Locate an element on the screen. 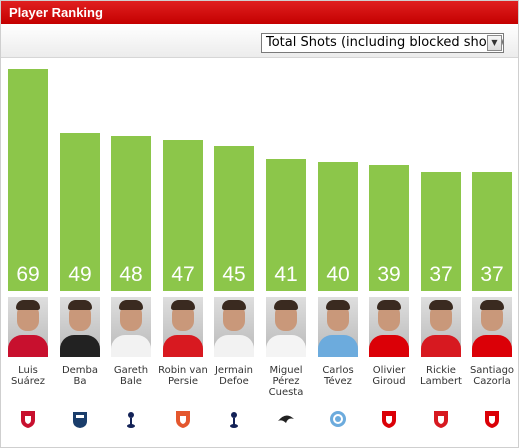 The width and height of the screenshot is (519, 448). player-name: Gareth Bale is located at coordinates (131, 376).